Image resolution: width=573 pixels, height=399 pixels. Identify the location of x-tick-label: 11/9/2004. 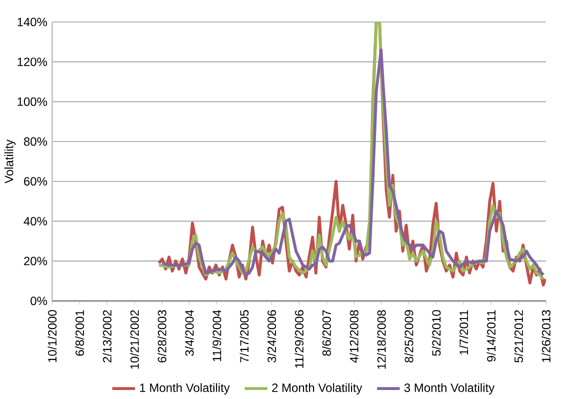
(217, 336).